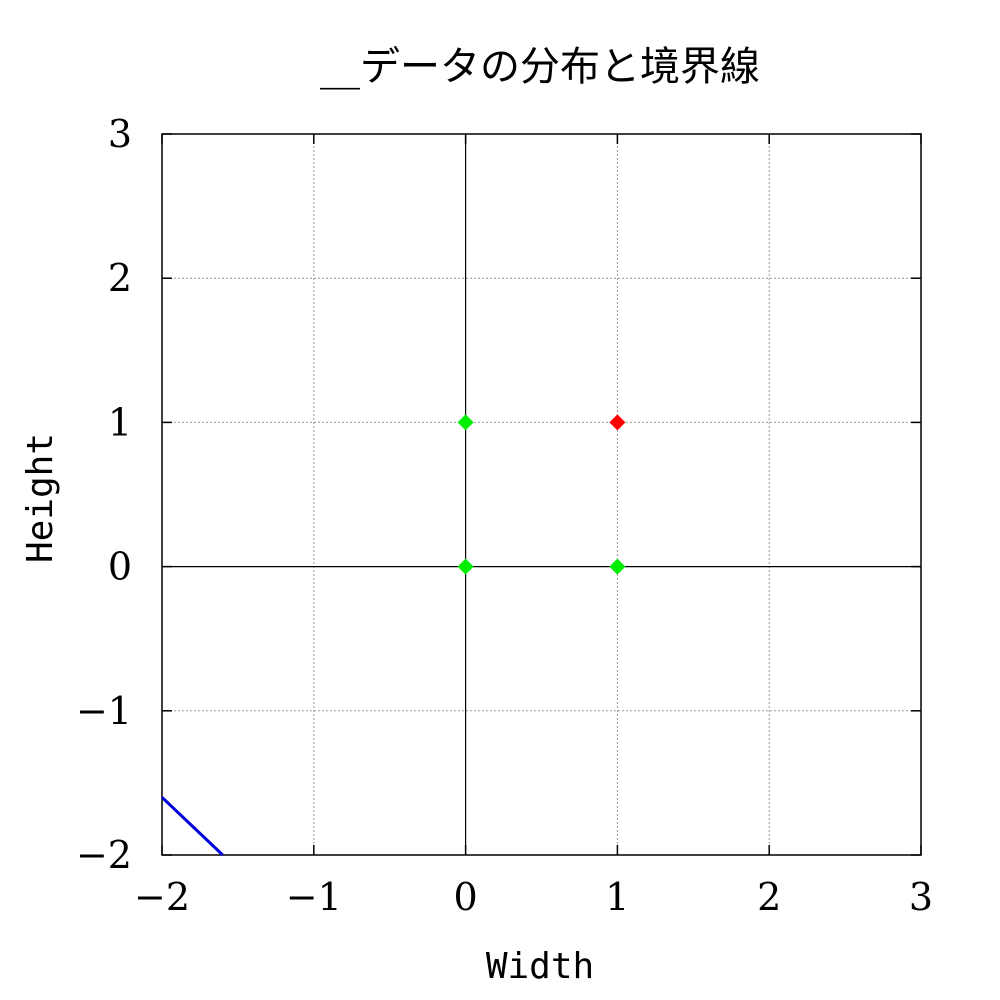 This screenshot has width=1000, height=1000. I want to click on x-axis-label: Width, so click(540, 966).